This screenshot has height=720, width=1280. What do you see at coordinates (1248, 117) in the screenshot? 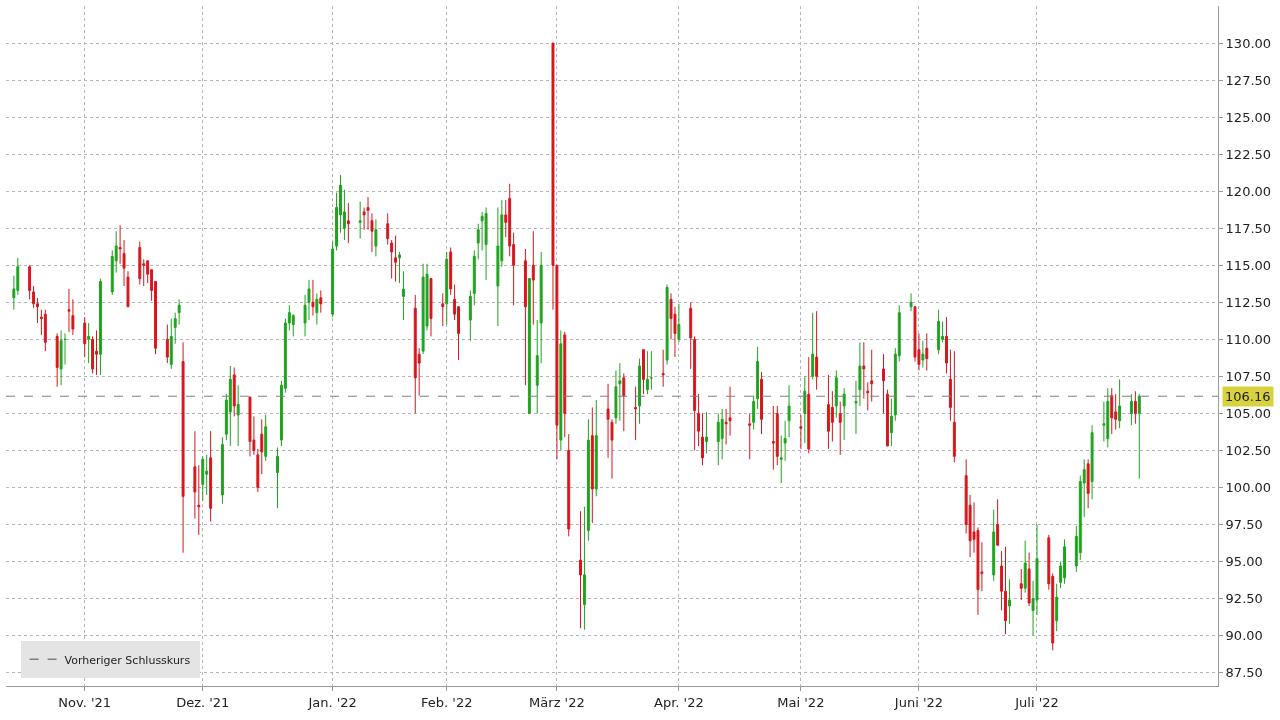
I see `y-tick-label: 125.00` at bounding box center [1248, 117].